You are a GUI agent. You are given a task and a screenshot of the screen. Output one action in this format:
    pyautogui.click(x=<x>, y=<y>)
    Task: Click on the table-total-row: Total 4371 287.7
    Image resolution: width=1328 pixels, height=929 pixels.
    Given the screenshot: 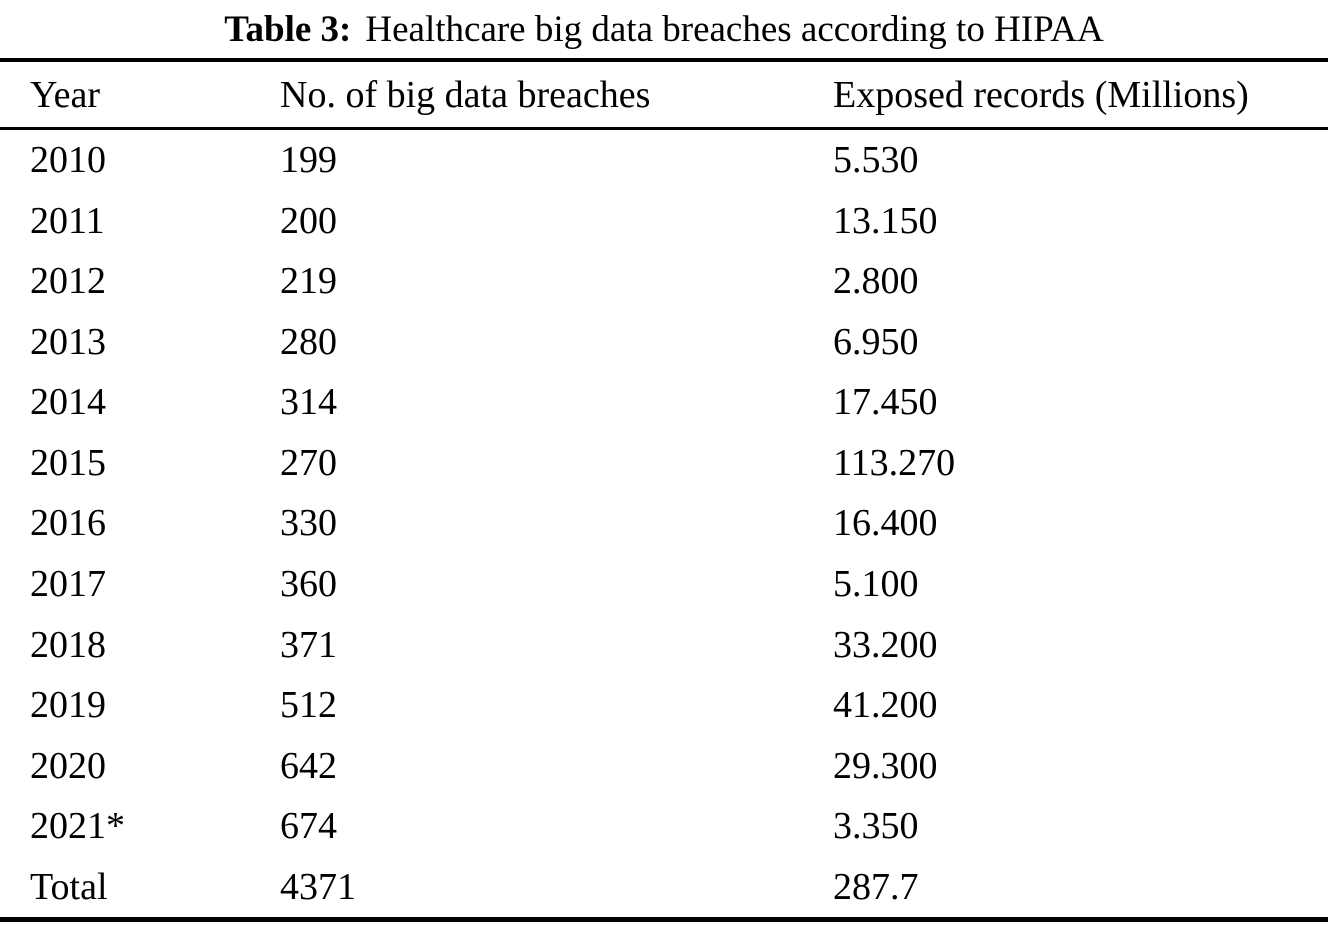 What is the action you would take?
    pyautogui.click(x=664, y=886)
    